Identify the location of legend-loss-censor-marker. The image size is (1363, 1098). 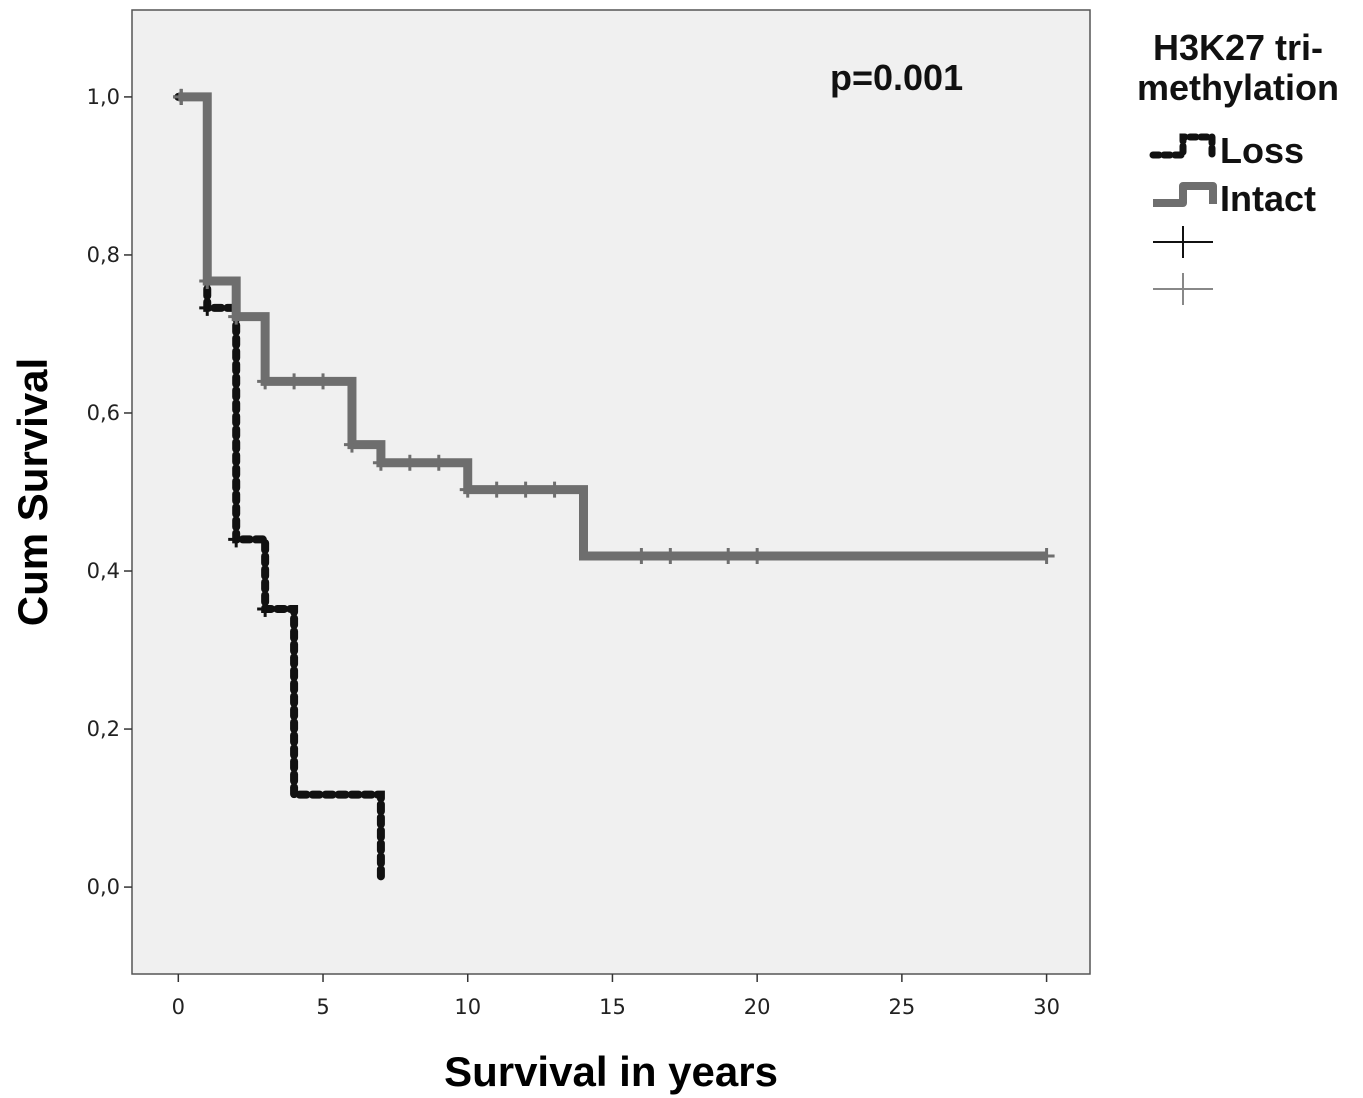
(1183, 242).